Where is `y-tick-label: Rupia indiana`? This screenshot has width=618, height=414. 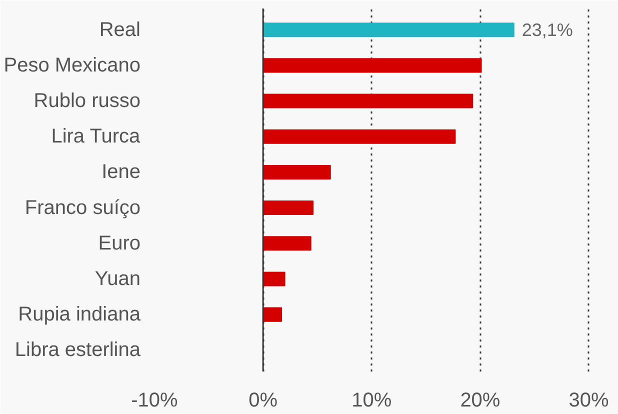 y-tick-label: Rupia indiana is located at coordinates (80, 315).